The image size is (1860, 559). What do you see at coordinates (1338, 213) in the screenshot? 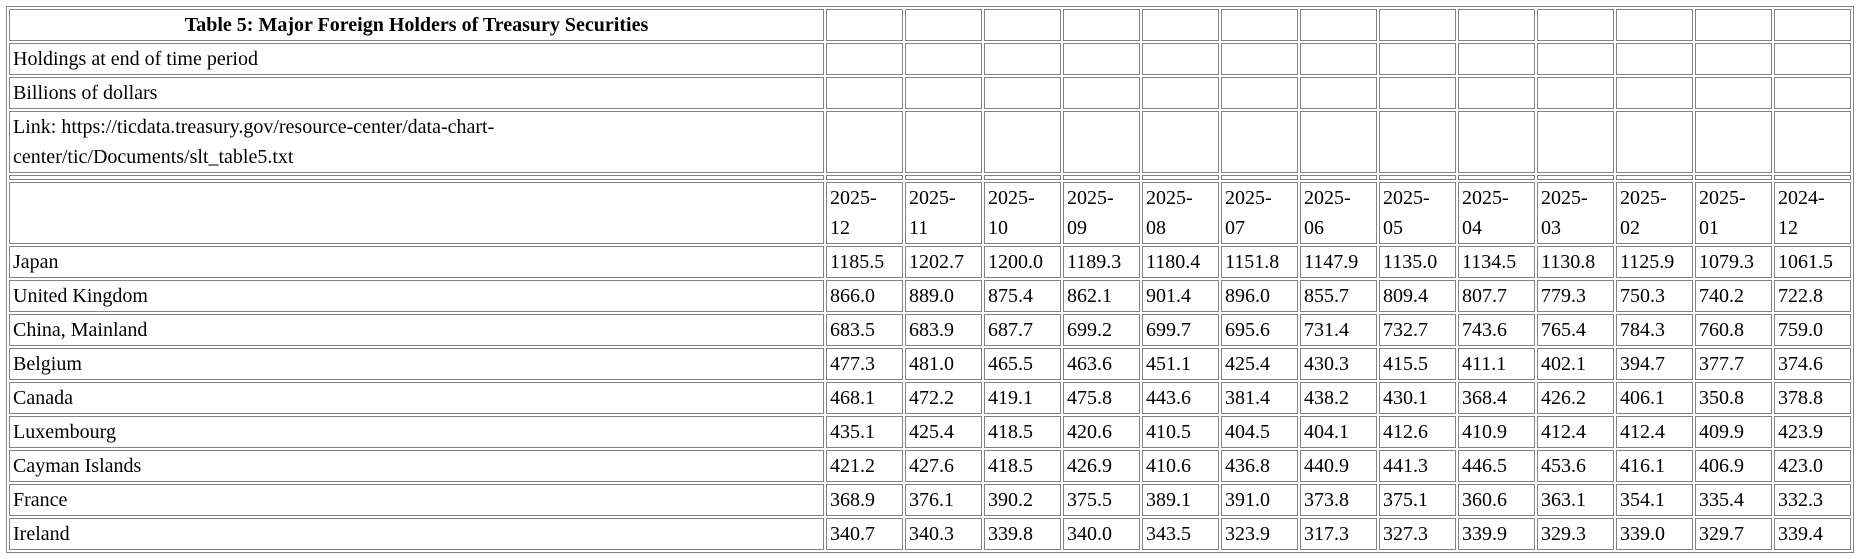
I see `date-header-cell: 2025-06` at bounding box center [1338, 213].